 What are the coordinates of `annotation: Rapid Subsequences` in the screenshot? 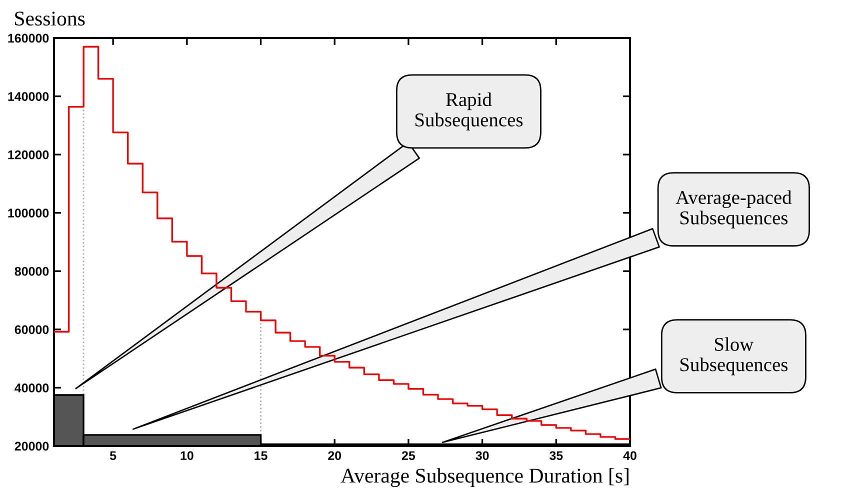 It's located at (469, 111).